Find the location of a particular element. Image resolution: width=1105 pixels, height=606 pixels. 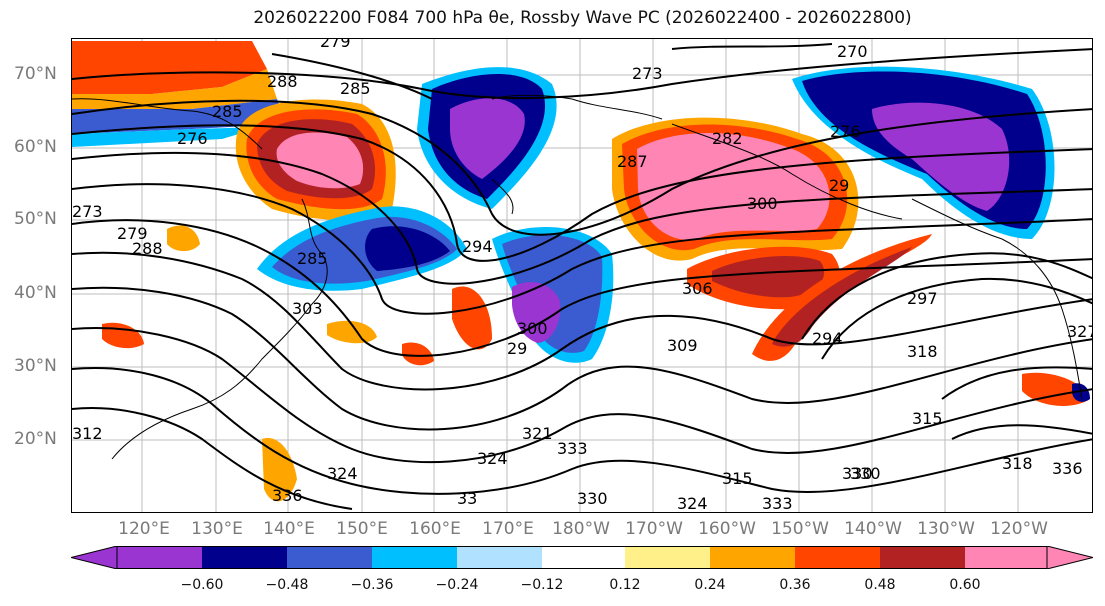

contour-label: 287 is located at coordinates (632, 161).